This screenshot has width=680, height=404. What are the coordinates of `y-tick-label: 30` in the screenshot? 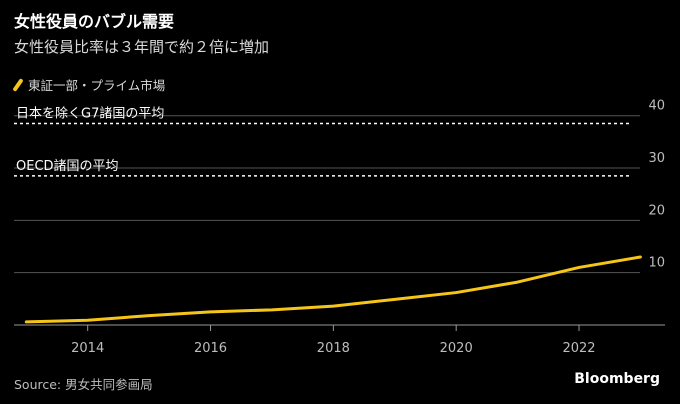 It's located at (656, 158).